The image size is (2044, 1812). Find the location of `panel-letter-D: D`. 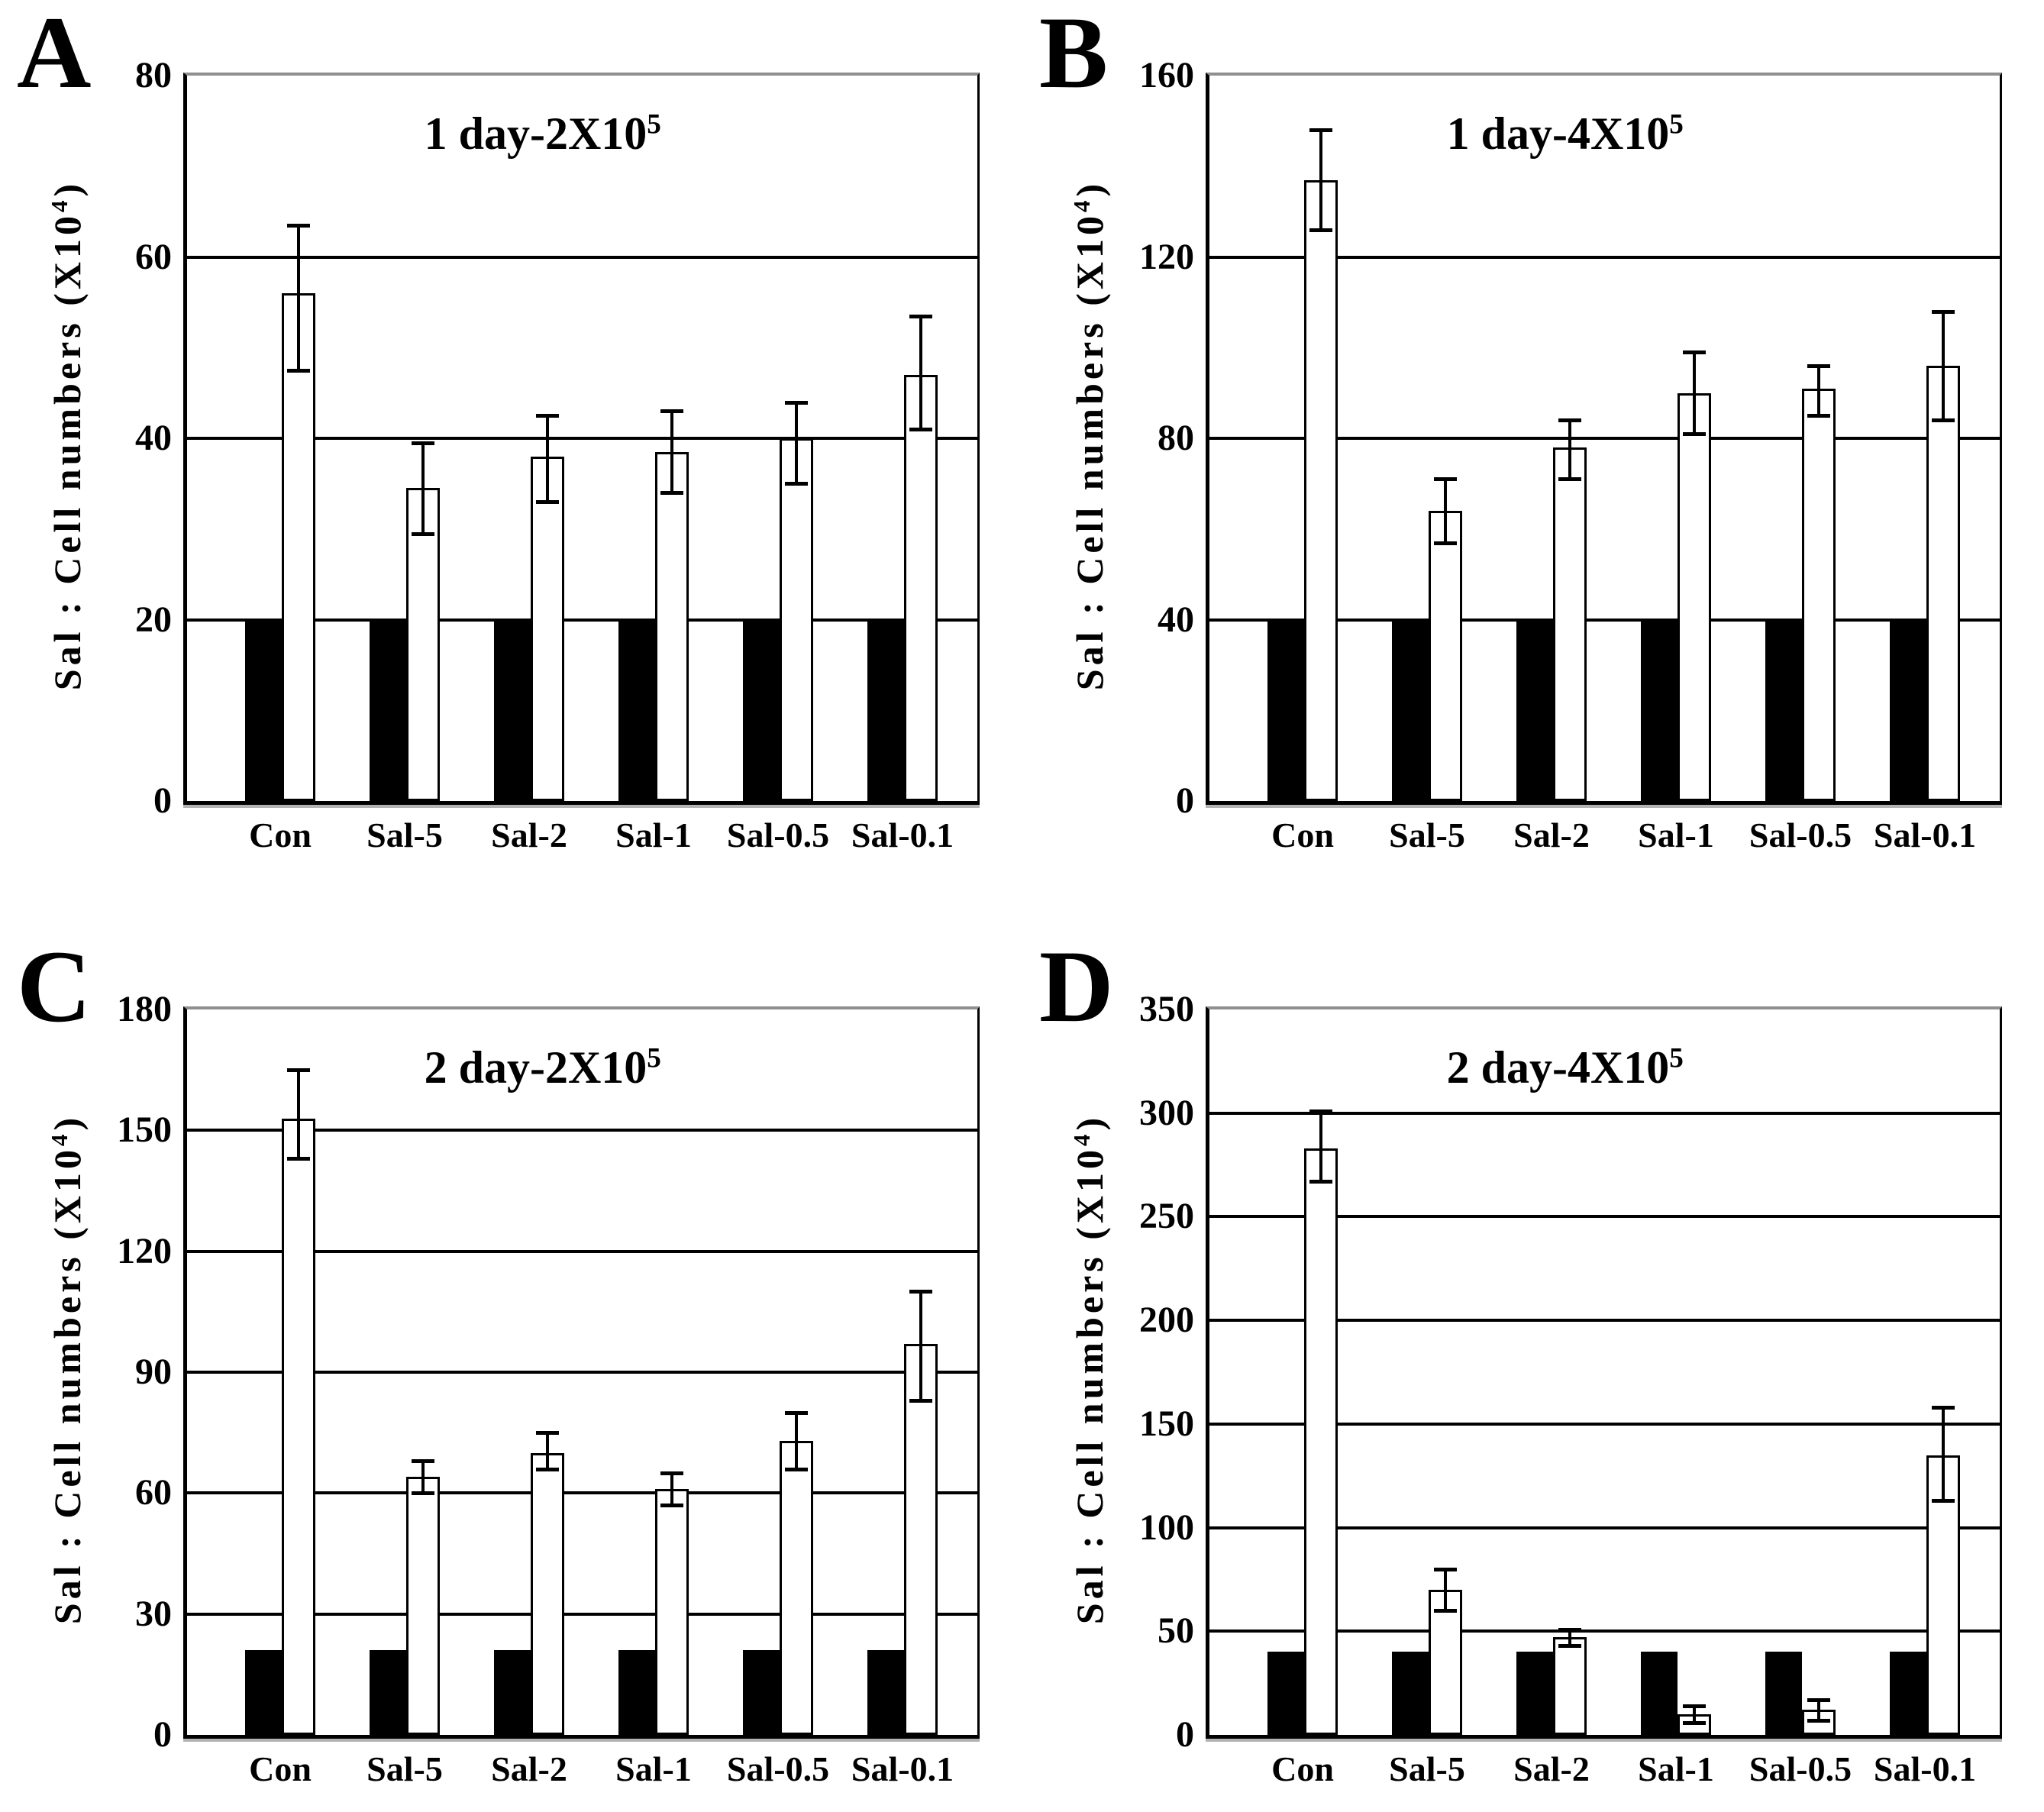

panel-letter-D: D is located at coordinates (1077, 987).